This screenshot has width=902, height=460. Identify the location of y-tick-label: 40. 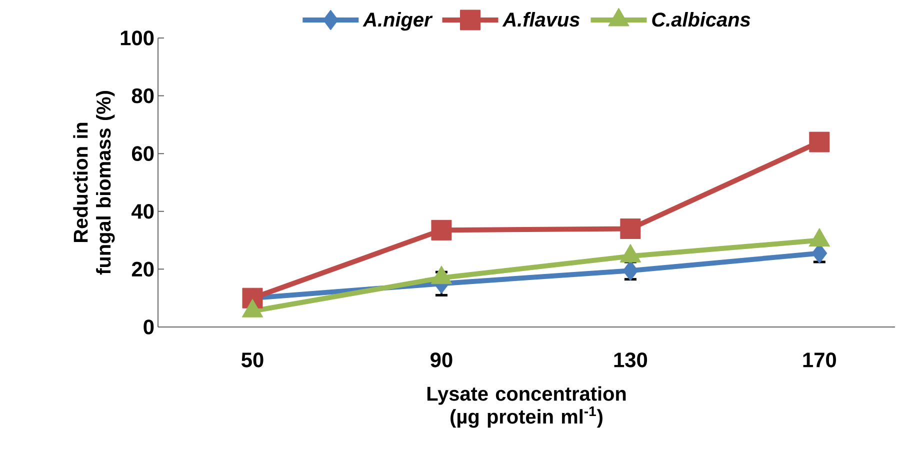
(143, 211).